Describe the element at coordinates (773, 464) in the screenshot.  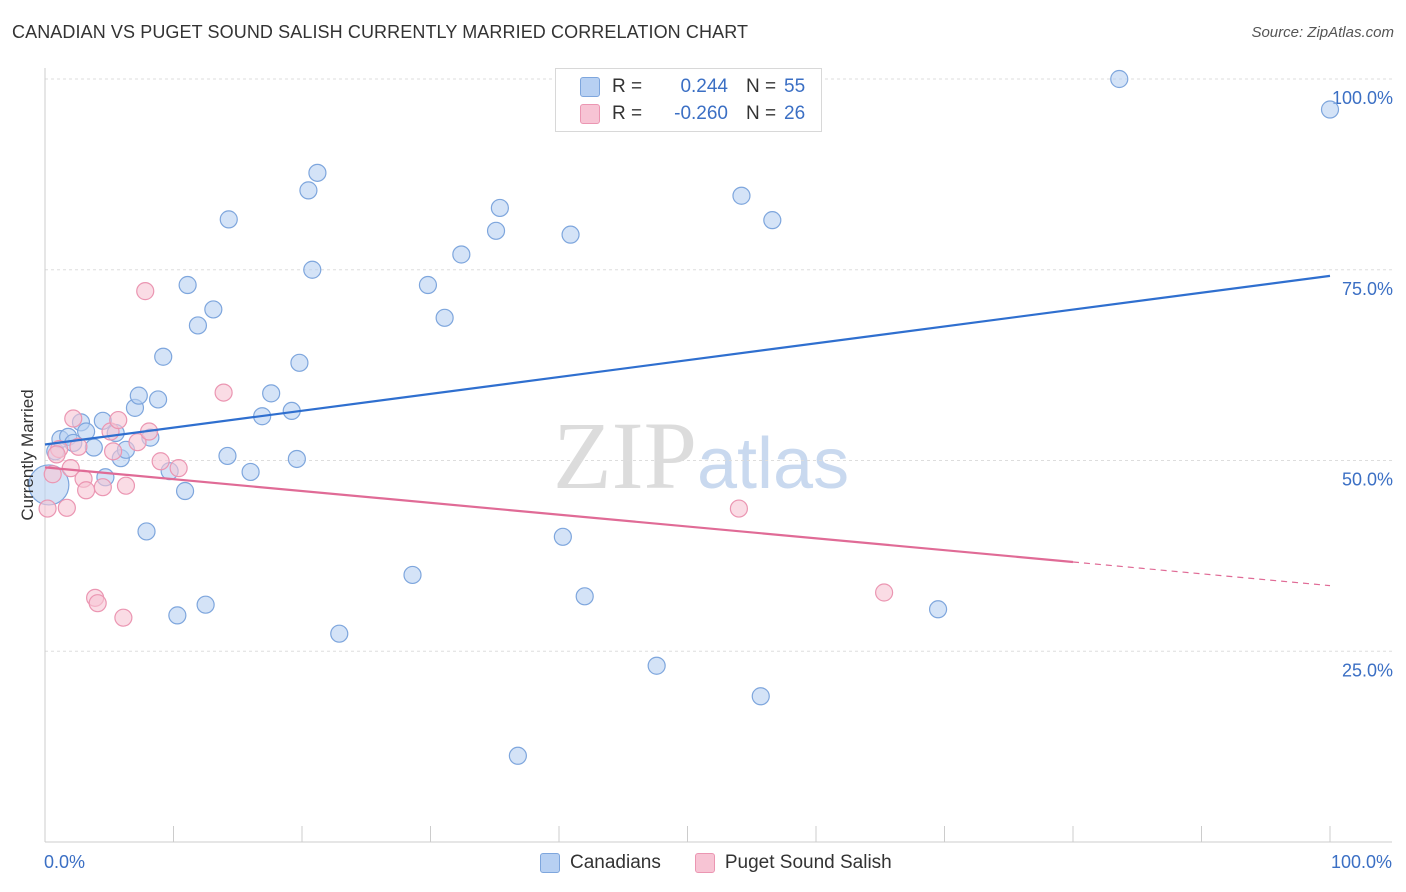
I see `watermark-atlas: atlas` at that location.